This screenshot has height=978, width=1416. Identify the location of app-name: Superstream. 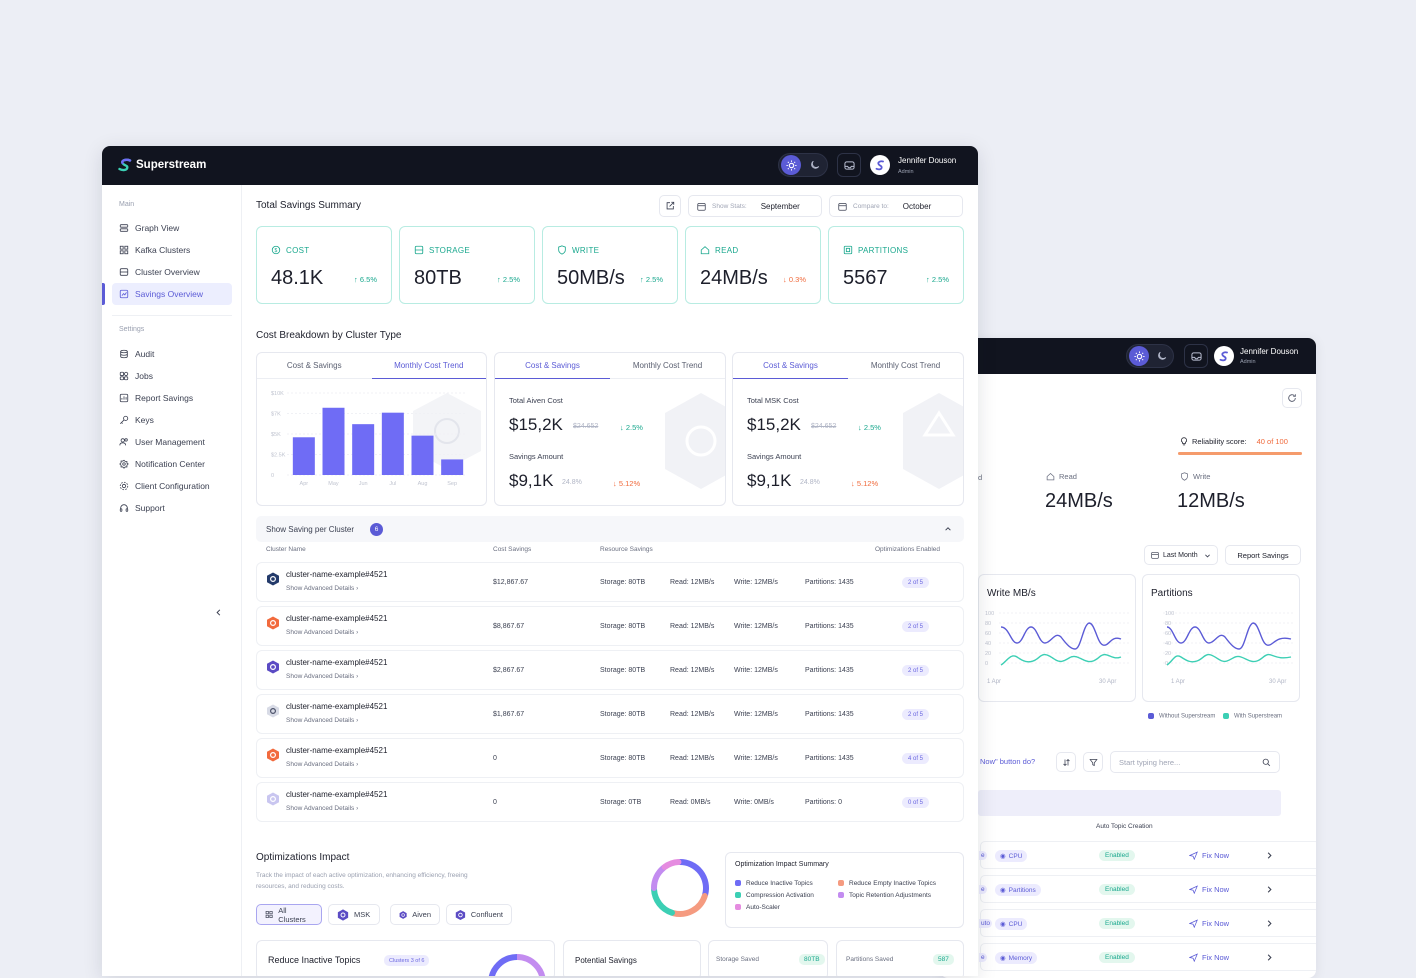
(171, 165).